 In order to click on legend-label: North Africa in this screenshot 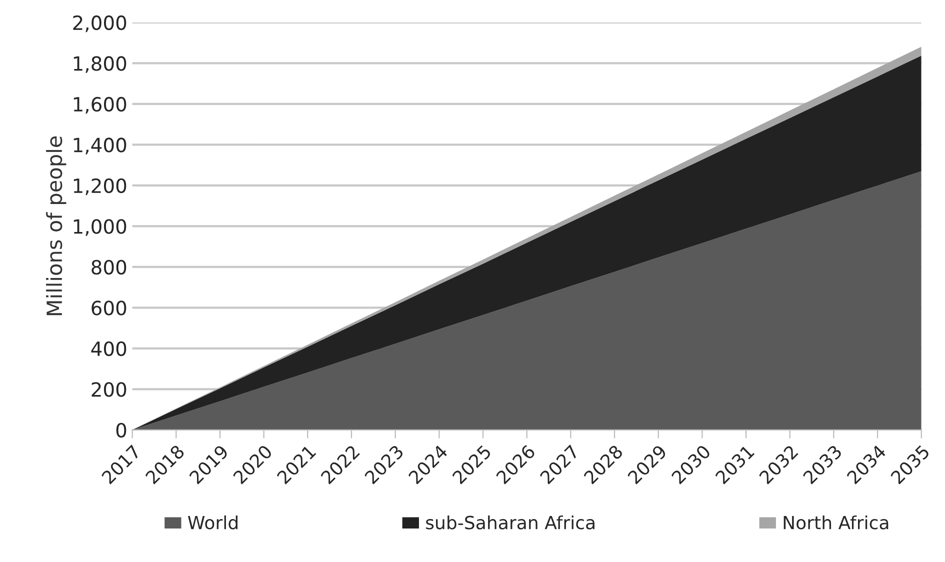, I will do `click(836, 522)`.